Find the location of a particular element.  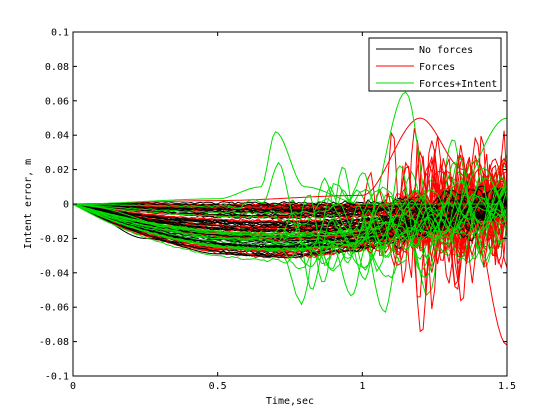

x-tick-label: 0.5 is located at coordinates (218, 386).